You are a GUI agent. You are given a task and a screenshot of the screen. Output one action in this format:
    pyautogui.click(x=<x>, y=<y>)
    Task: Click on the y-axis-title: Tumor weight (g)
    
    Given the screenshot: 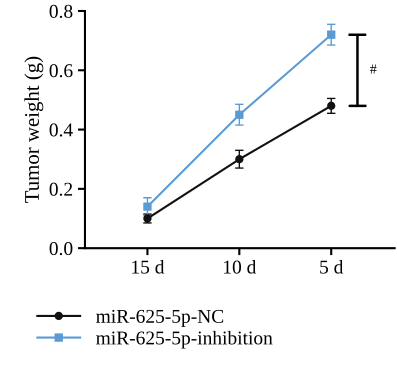 What is the action you would take?
    pyautogui.click(x=34, y=129)
    